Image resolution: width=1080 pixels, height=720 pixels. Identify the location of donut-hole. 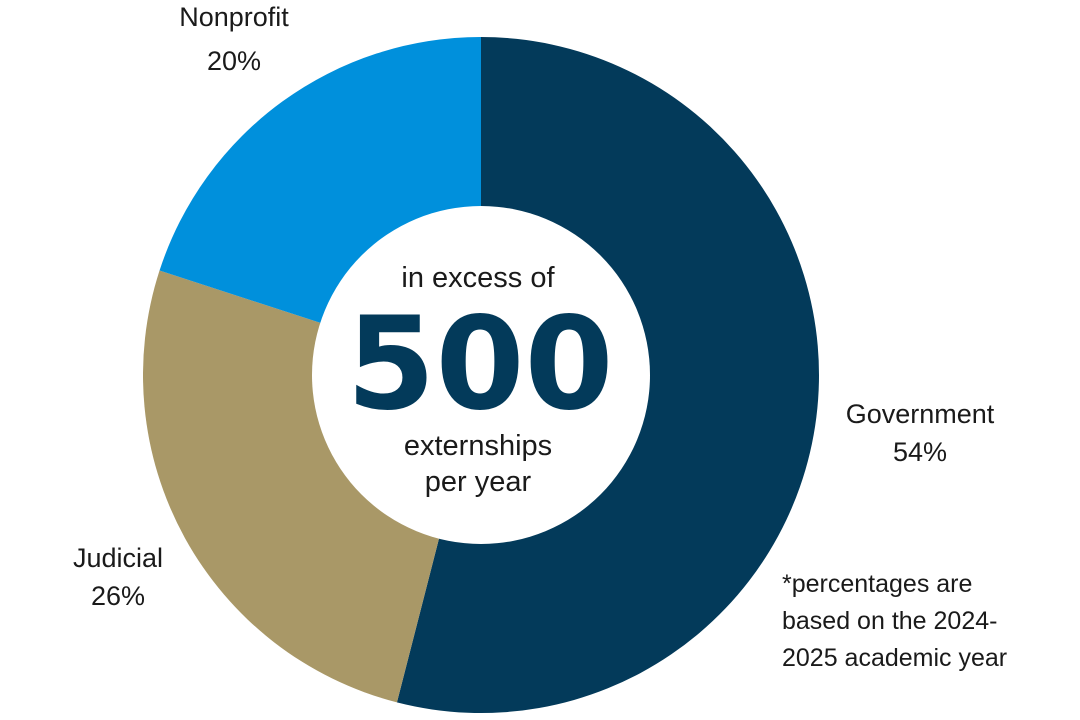
(481, 375).